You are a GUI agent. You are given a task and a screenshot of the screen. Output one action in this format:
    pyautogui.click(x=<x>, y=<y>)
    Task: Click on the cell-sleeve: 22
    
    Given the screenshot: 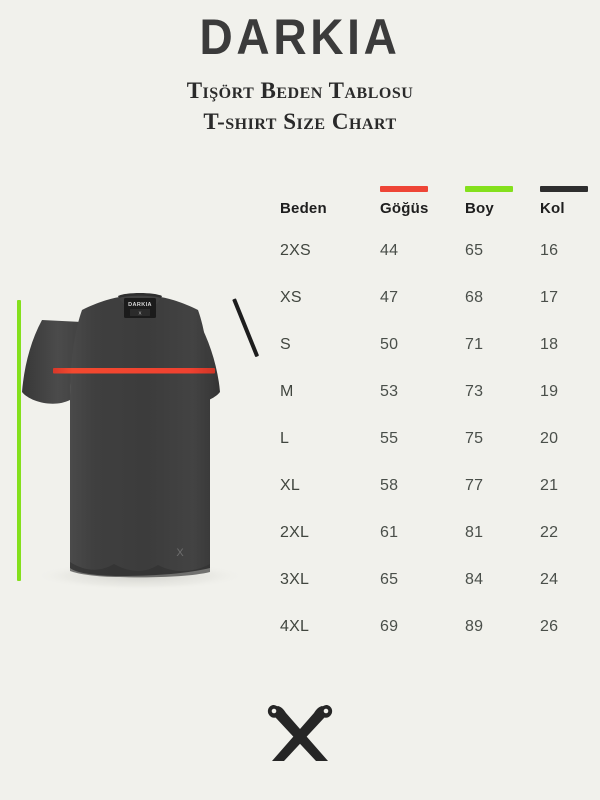 What is the action you would take?
    pyautogui.click(x=549, y=532)
    